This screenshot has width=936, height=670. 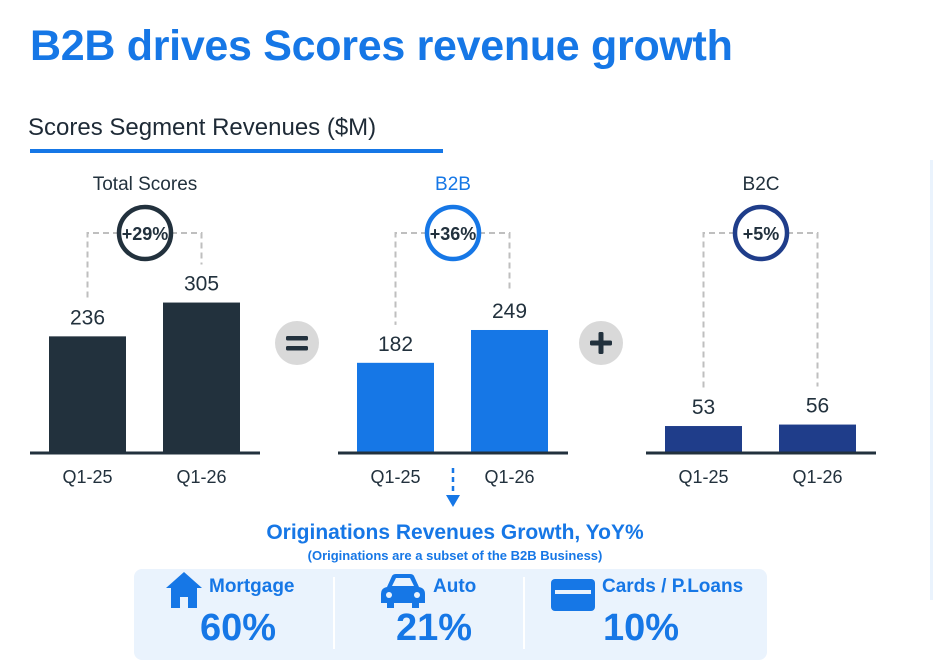 I want to click on growth-label: +36%, so click(x=453, y=234).